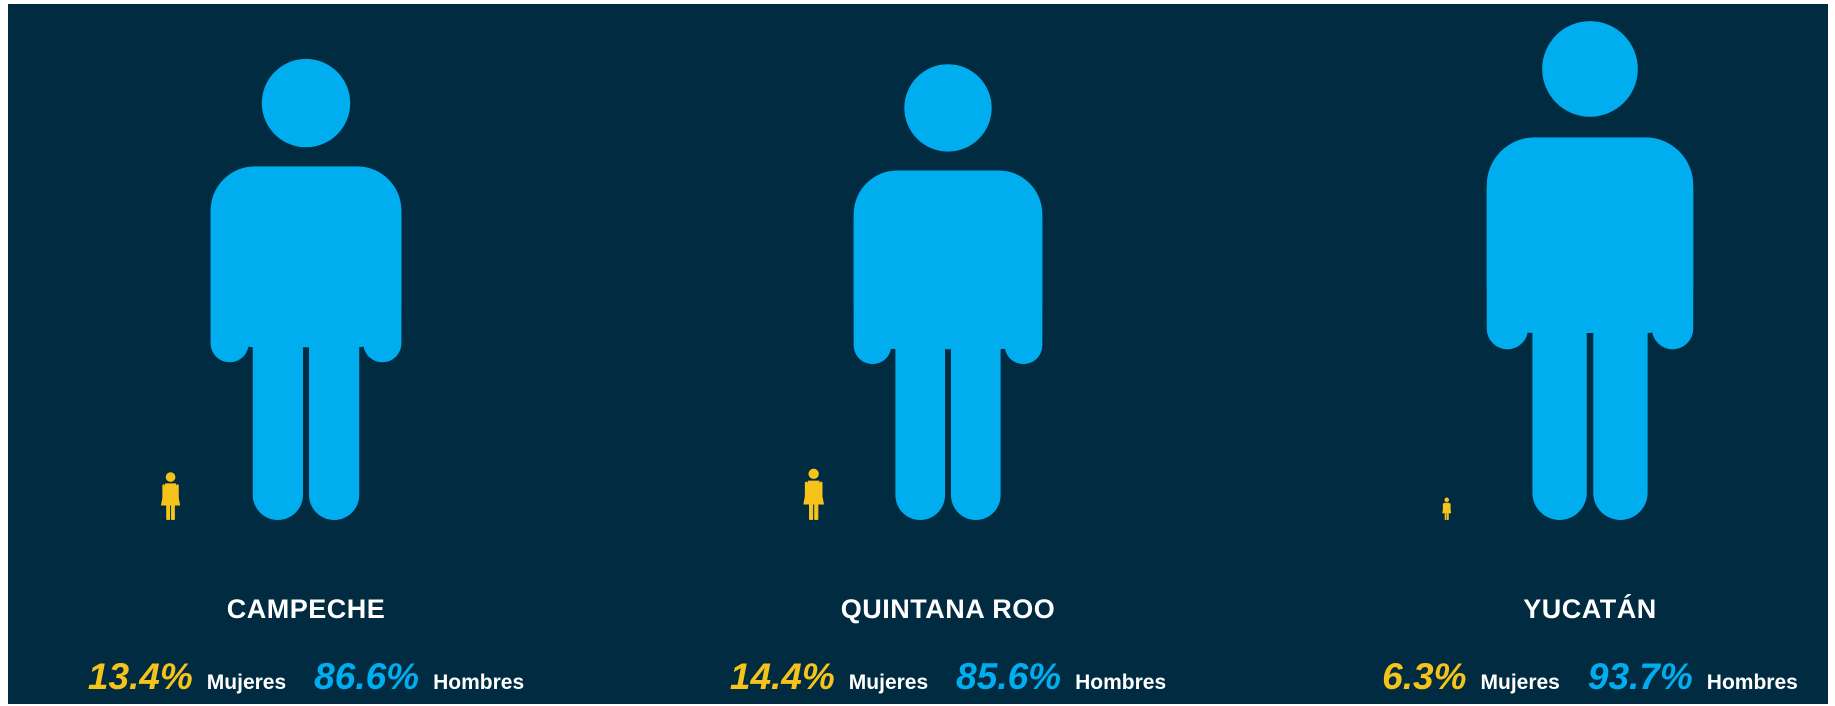 The width and height of the screenshot is (1835, 706). What do you see at coordinates (1424, 676) in the screenshot?
I see `women-percentage: 6.3%` at bounding box center [1424, 676].